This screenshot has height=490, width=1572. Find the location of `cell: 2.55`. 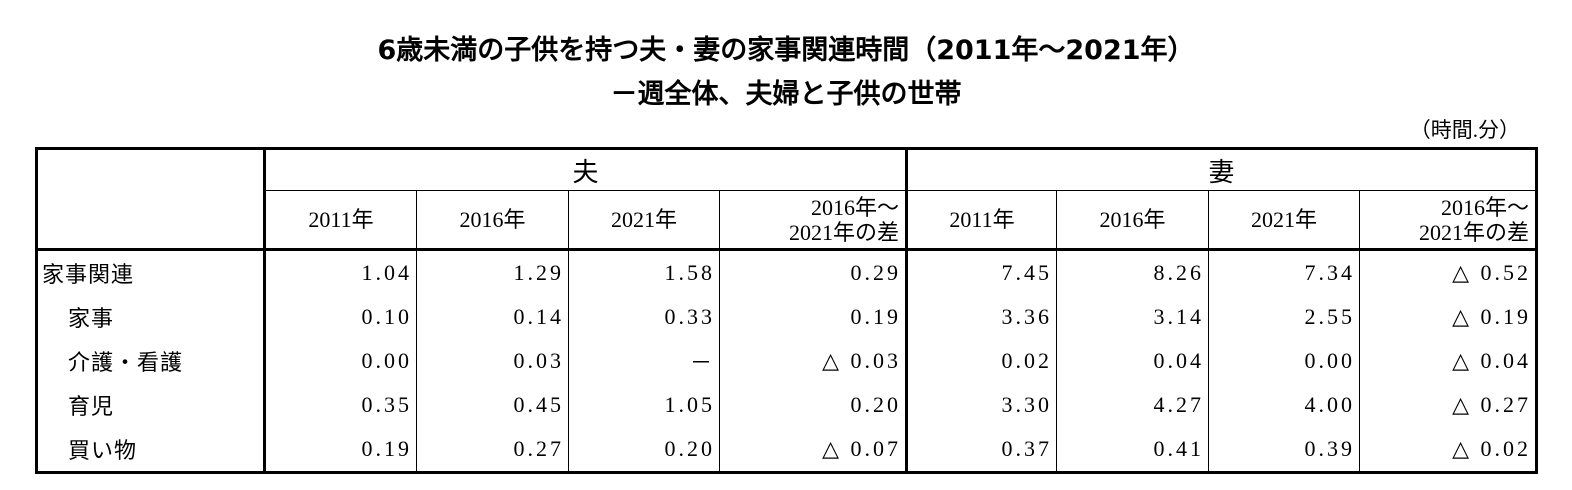

cell: 2.55 is located at coordinates (1284, 317).